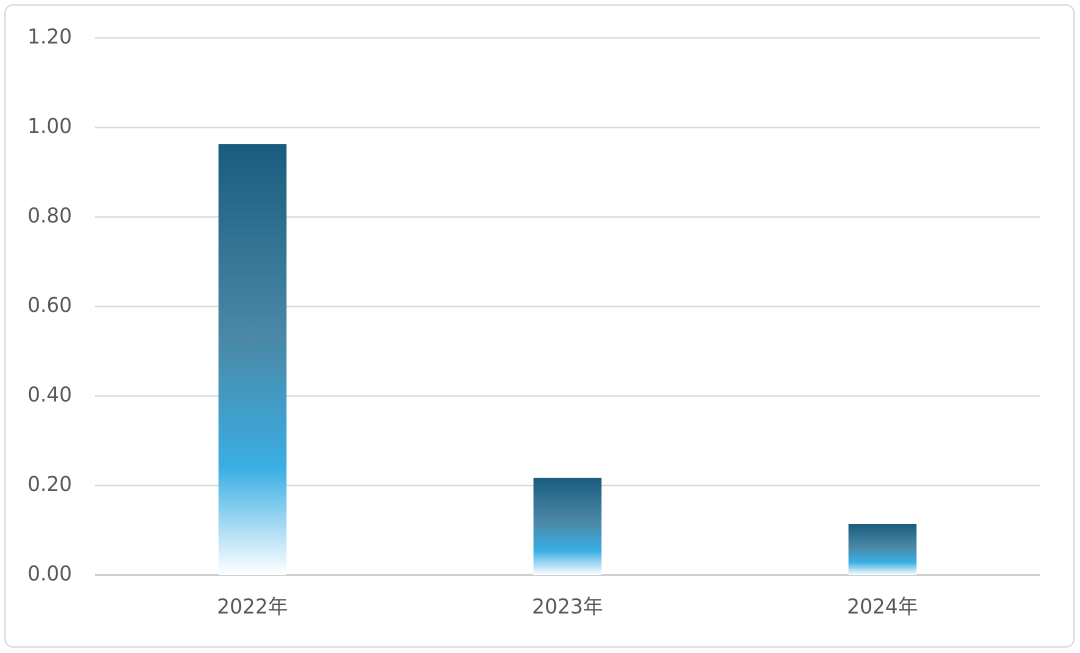 The width and height of the screenshot is (1080, 653). I want to click on y-tick-label: 0.00, so click(49, 574).